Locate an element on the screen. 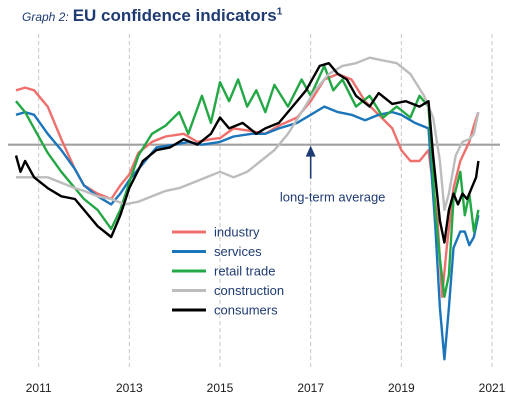 The height and width of the screenshot is (412, 506). title-text: EU confidence indicators is located at coordinates (174, 15).